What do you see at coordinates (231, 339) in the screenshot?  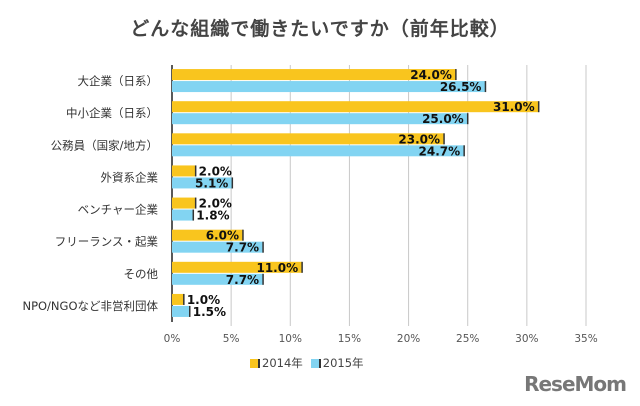 I see `x-tick-label: 5%` at bounding box center [231, 339].